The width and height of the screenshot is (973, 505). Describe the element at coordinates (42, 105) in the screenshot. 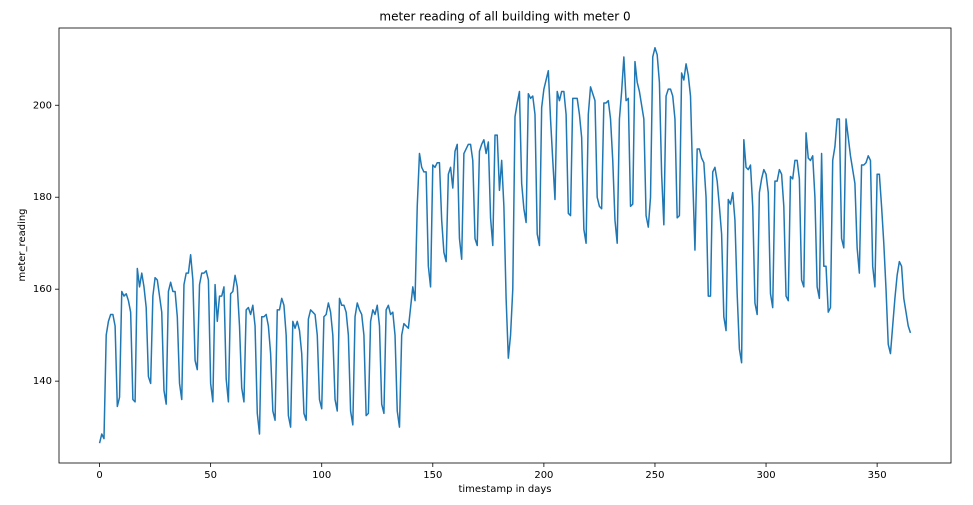

I see `y-tick-label: 200` at that location.